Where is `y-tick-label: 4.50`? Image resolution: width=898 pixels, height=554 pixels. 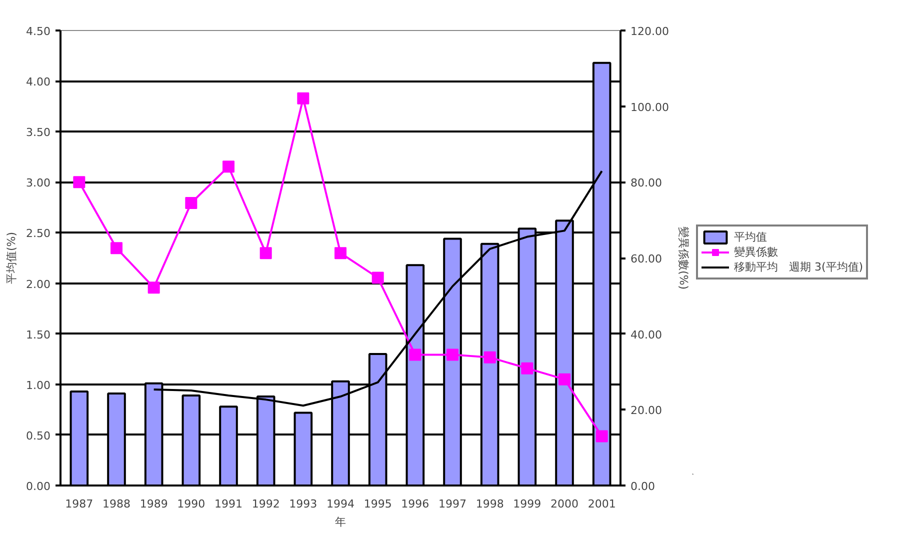 y-tick-label: 4.50 is located at coordinates (38, 31).